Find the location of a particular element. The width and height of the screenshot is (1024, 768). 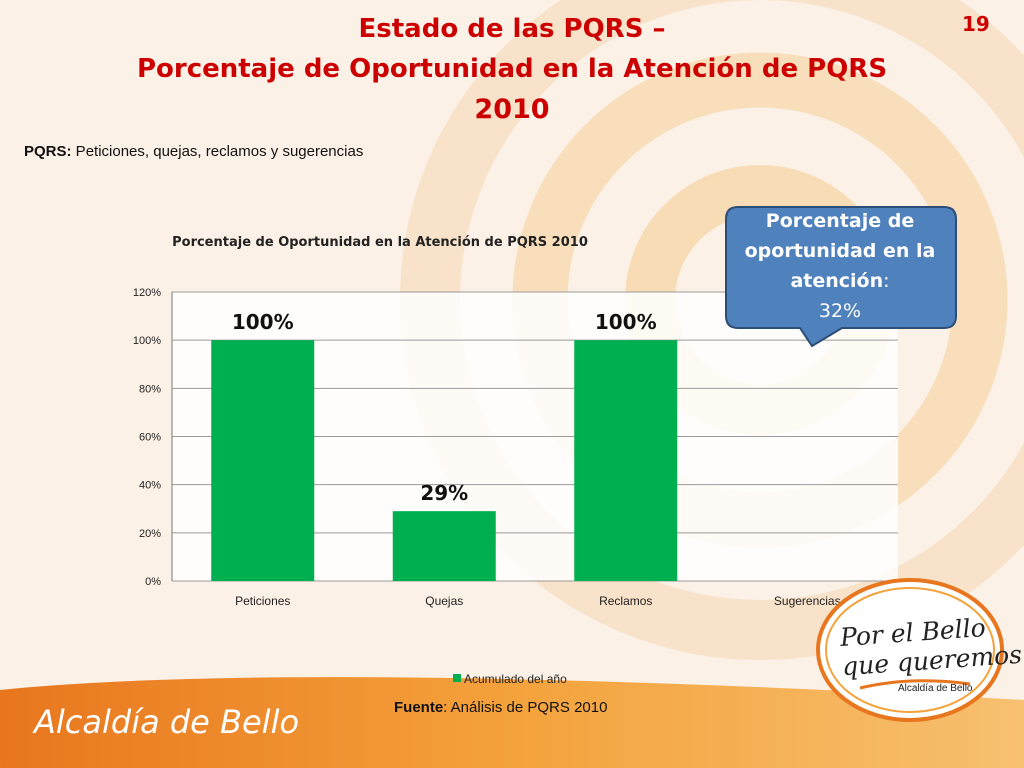

y-tick-label: 100% is located at coordinates (147, 341).